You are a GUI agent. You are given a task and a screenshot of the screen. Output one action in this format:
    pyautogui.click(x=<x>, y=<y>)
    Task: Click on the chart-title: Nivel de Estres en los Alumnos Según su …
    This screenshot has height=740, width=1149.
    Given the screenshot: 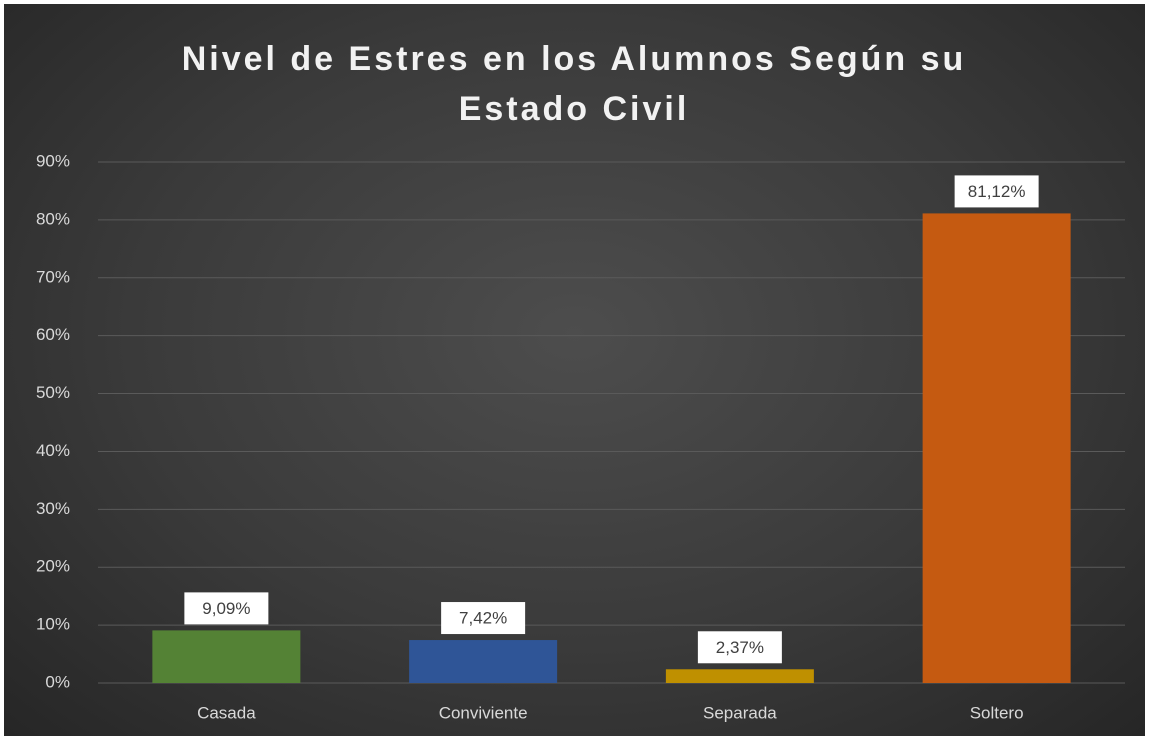 What is the action you would take?
    pyautogui.click(x=574, y=84)
    